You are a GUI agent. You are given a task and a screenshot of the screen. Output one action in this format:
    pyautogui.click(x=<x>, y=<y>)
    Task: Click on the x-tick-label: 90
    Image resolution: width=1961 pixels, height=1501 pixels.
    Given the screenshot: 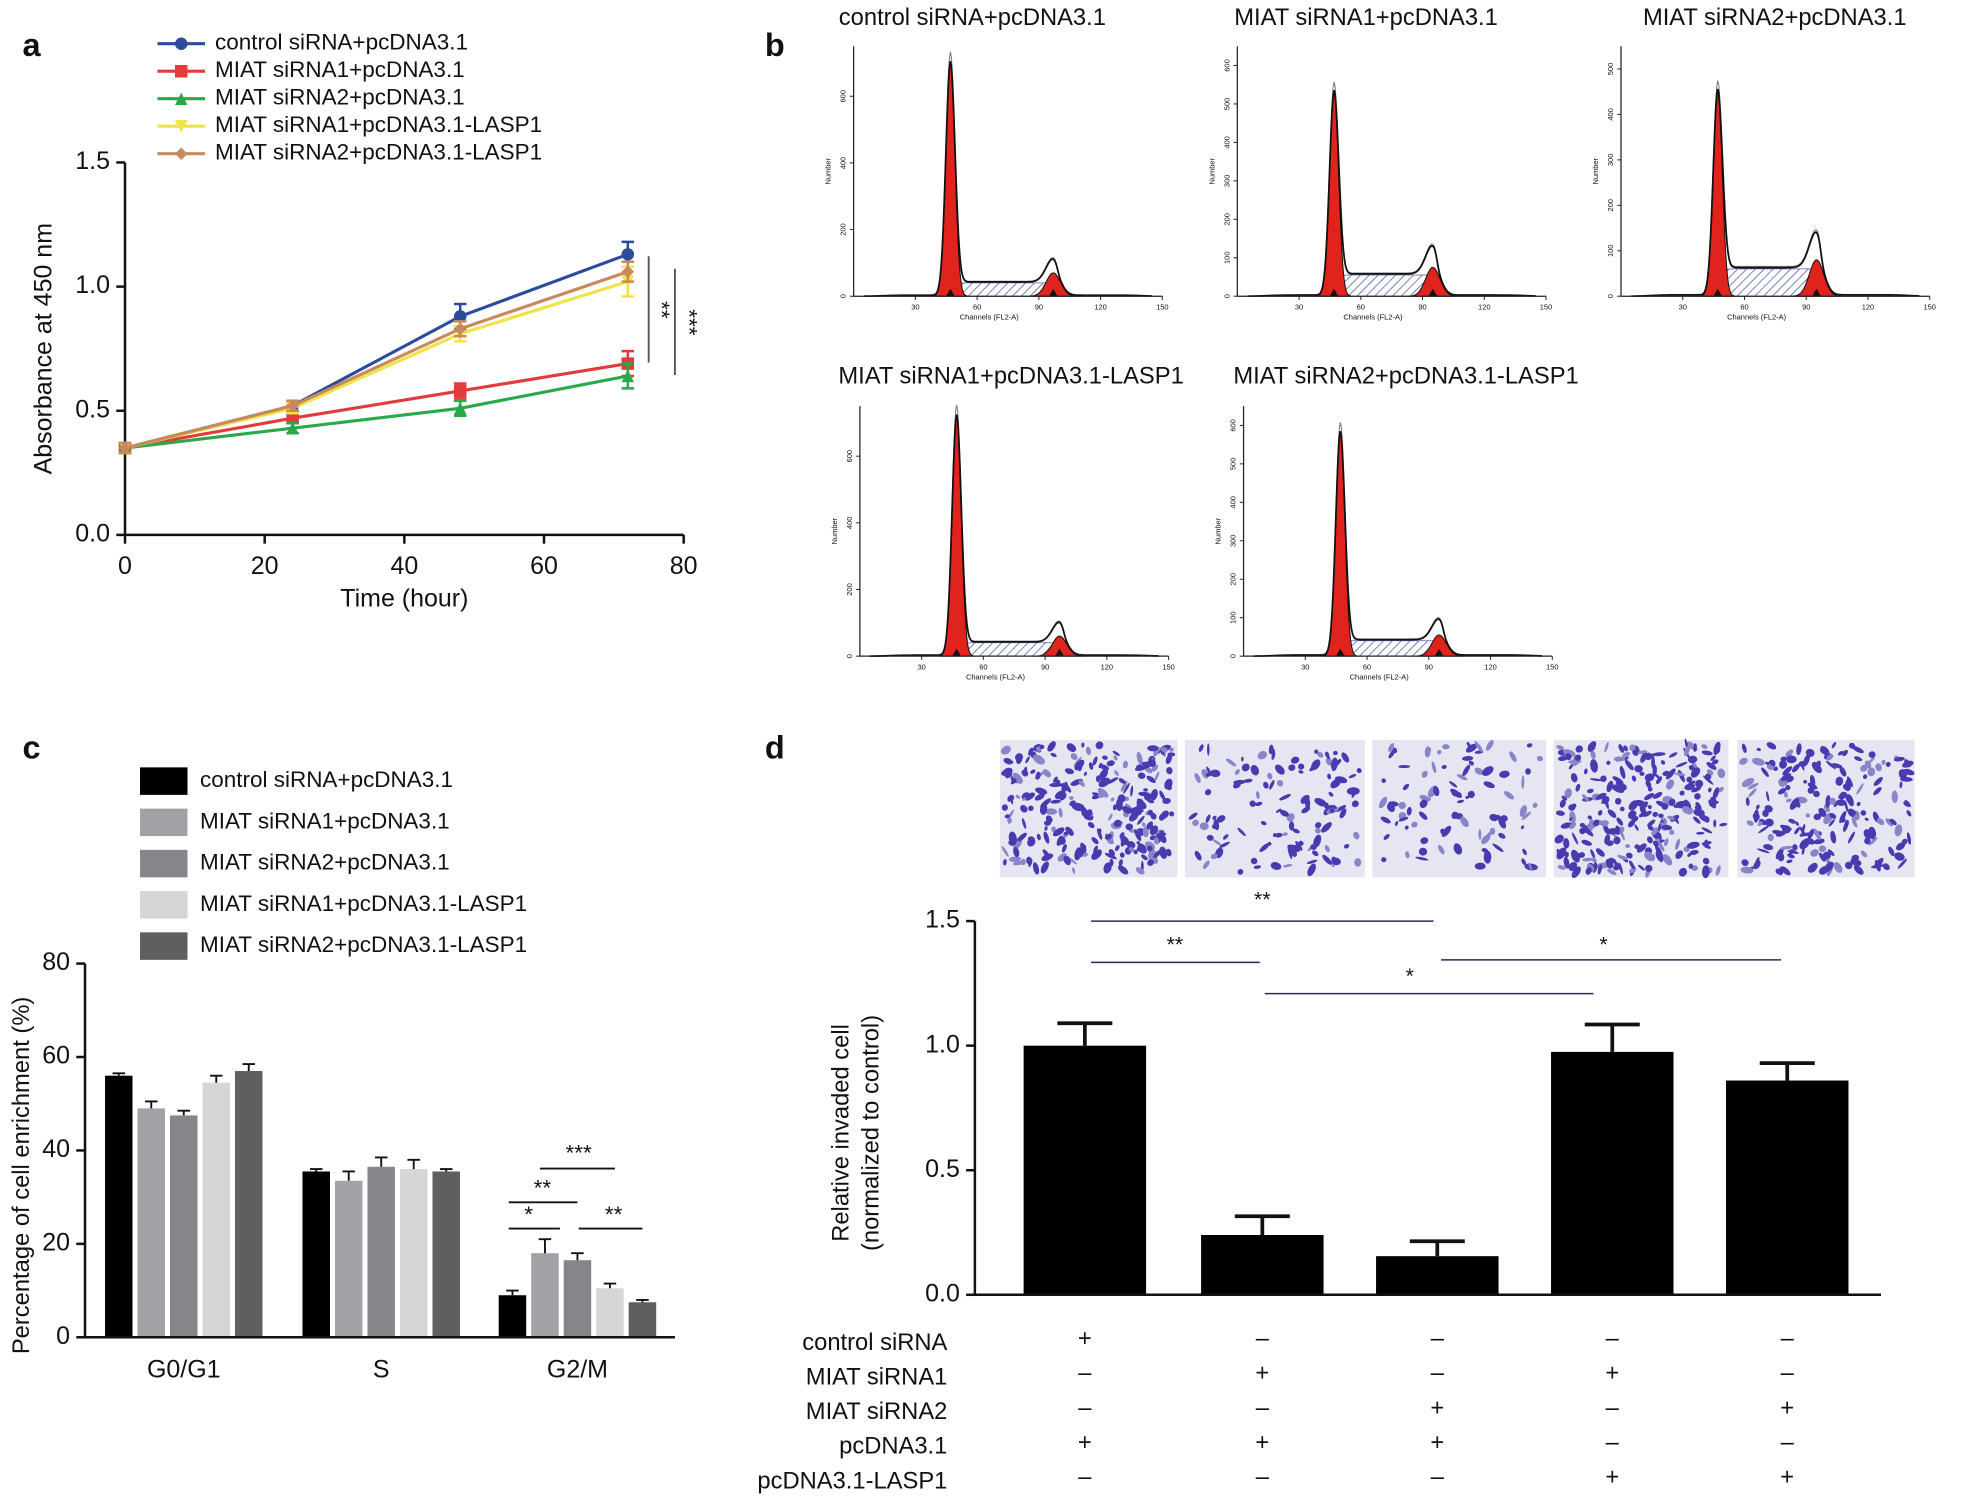 What is the action you would take?
    pyautogui.click(x=1045, y=666)
    